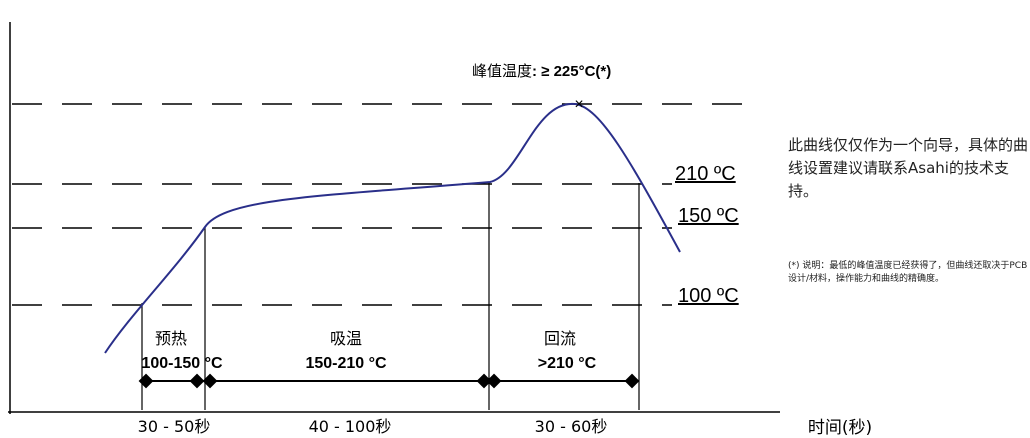 Image resolution: width=1030 pixels, height=438 pixels. Describe the element at coordinates (578, 104) in the screenshot. I see `peak-marker: ×` at that location.